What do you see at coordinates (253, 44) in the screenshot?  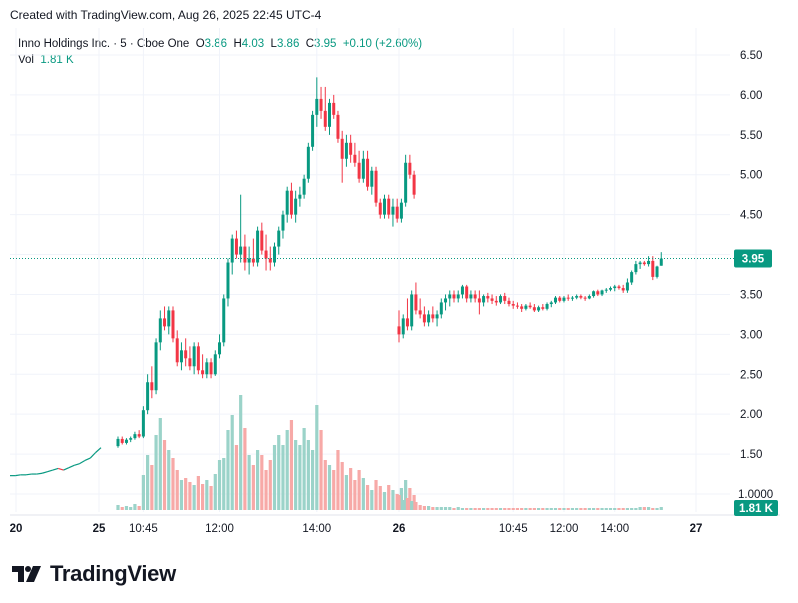 I see `high-value: 4.03` at bounding box center [253, 44].